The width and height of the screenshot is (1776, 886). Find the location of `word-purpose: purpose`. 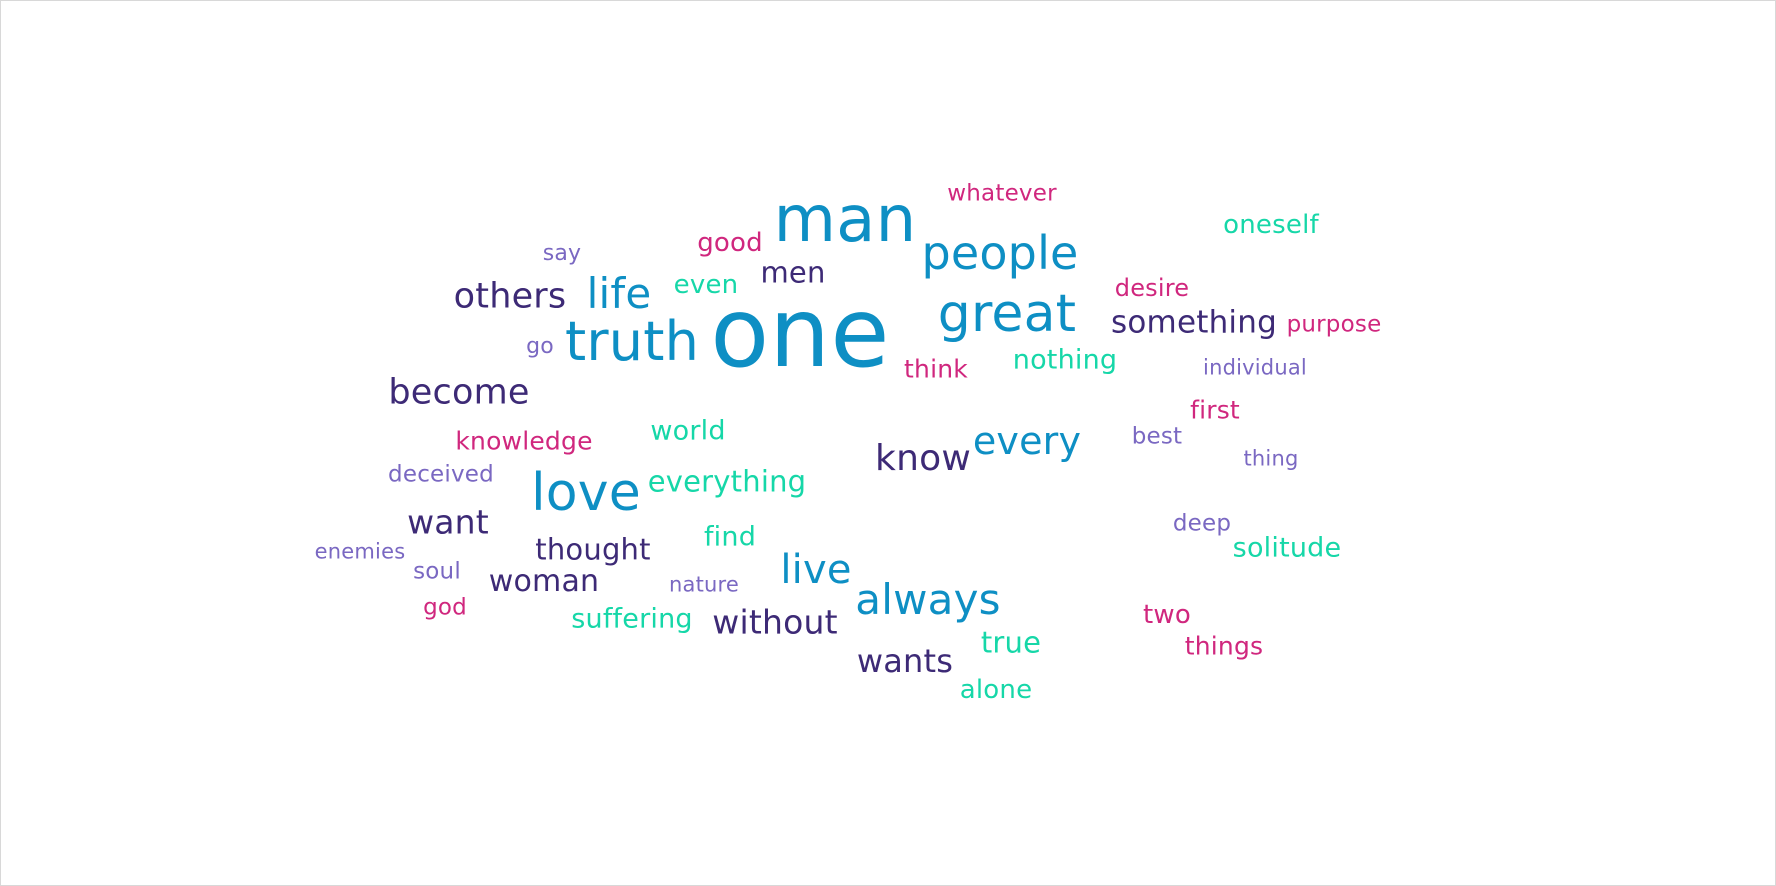

word-purpose: purpose is located at coordinates (1334, 324).